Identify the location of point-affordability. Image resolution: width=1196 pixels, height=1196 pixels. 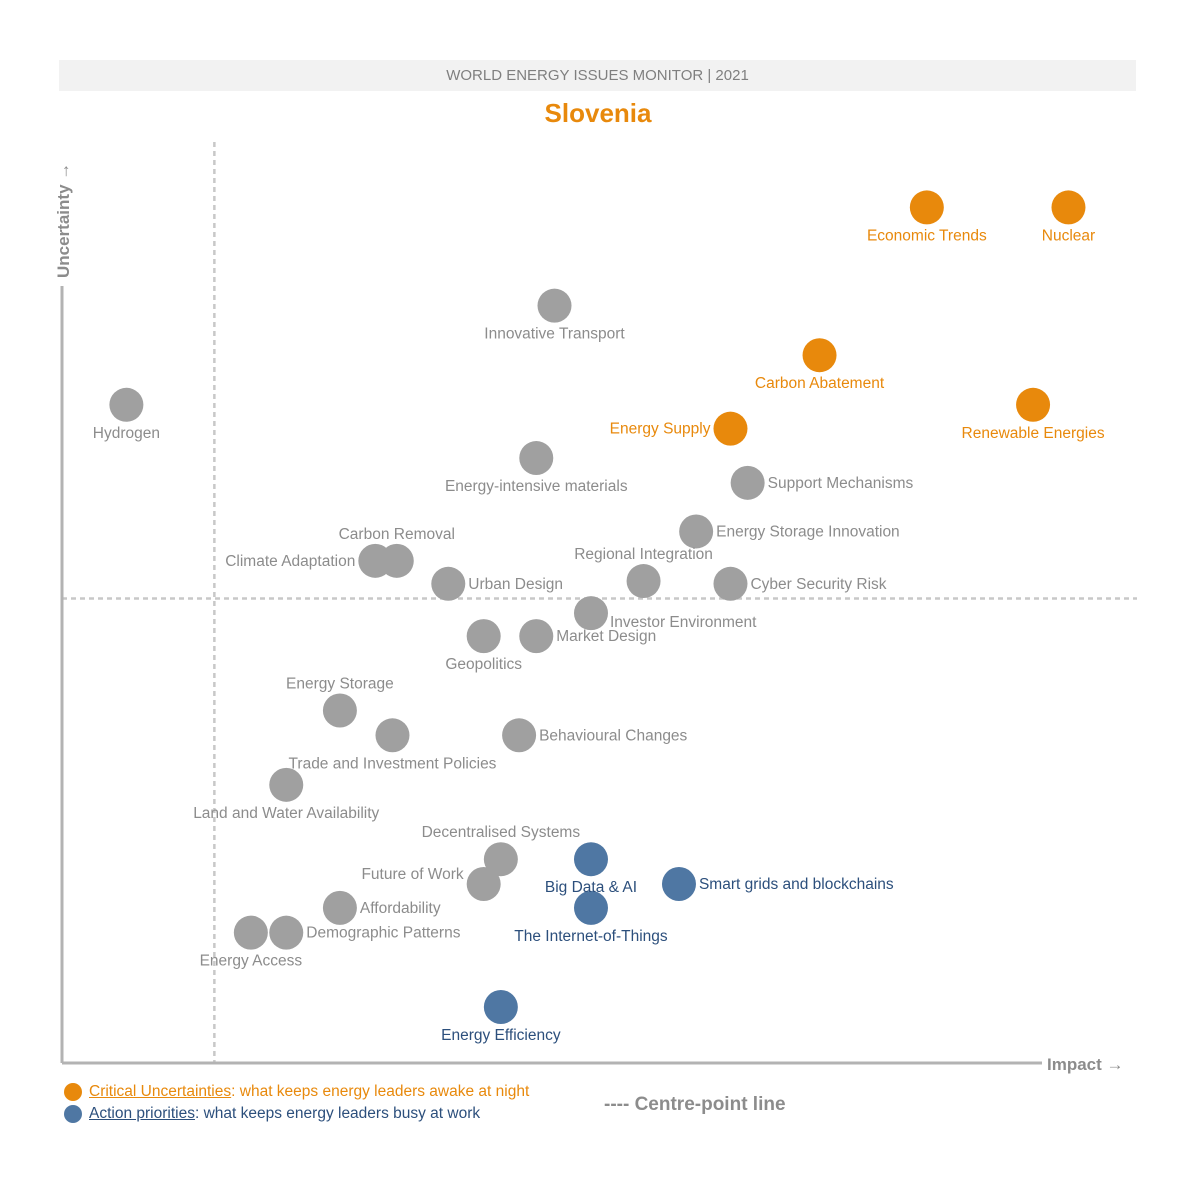
(339, 907).